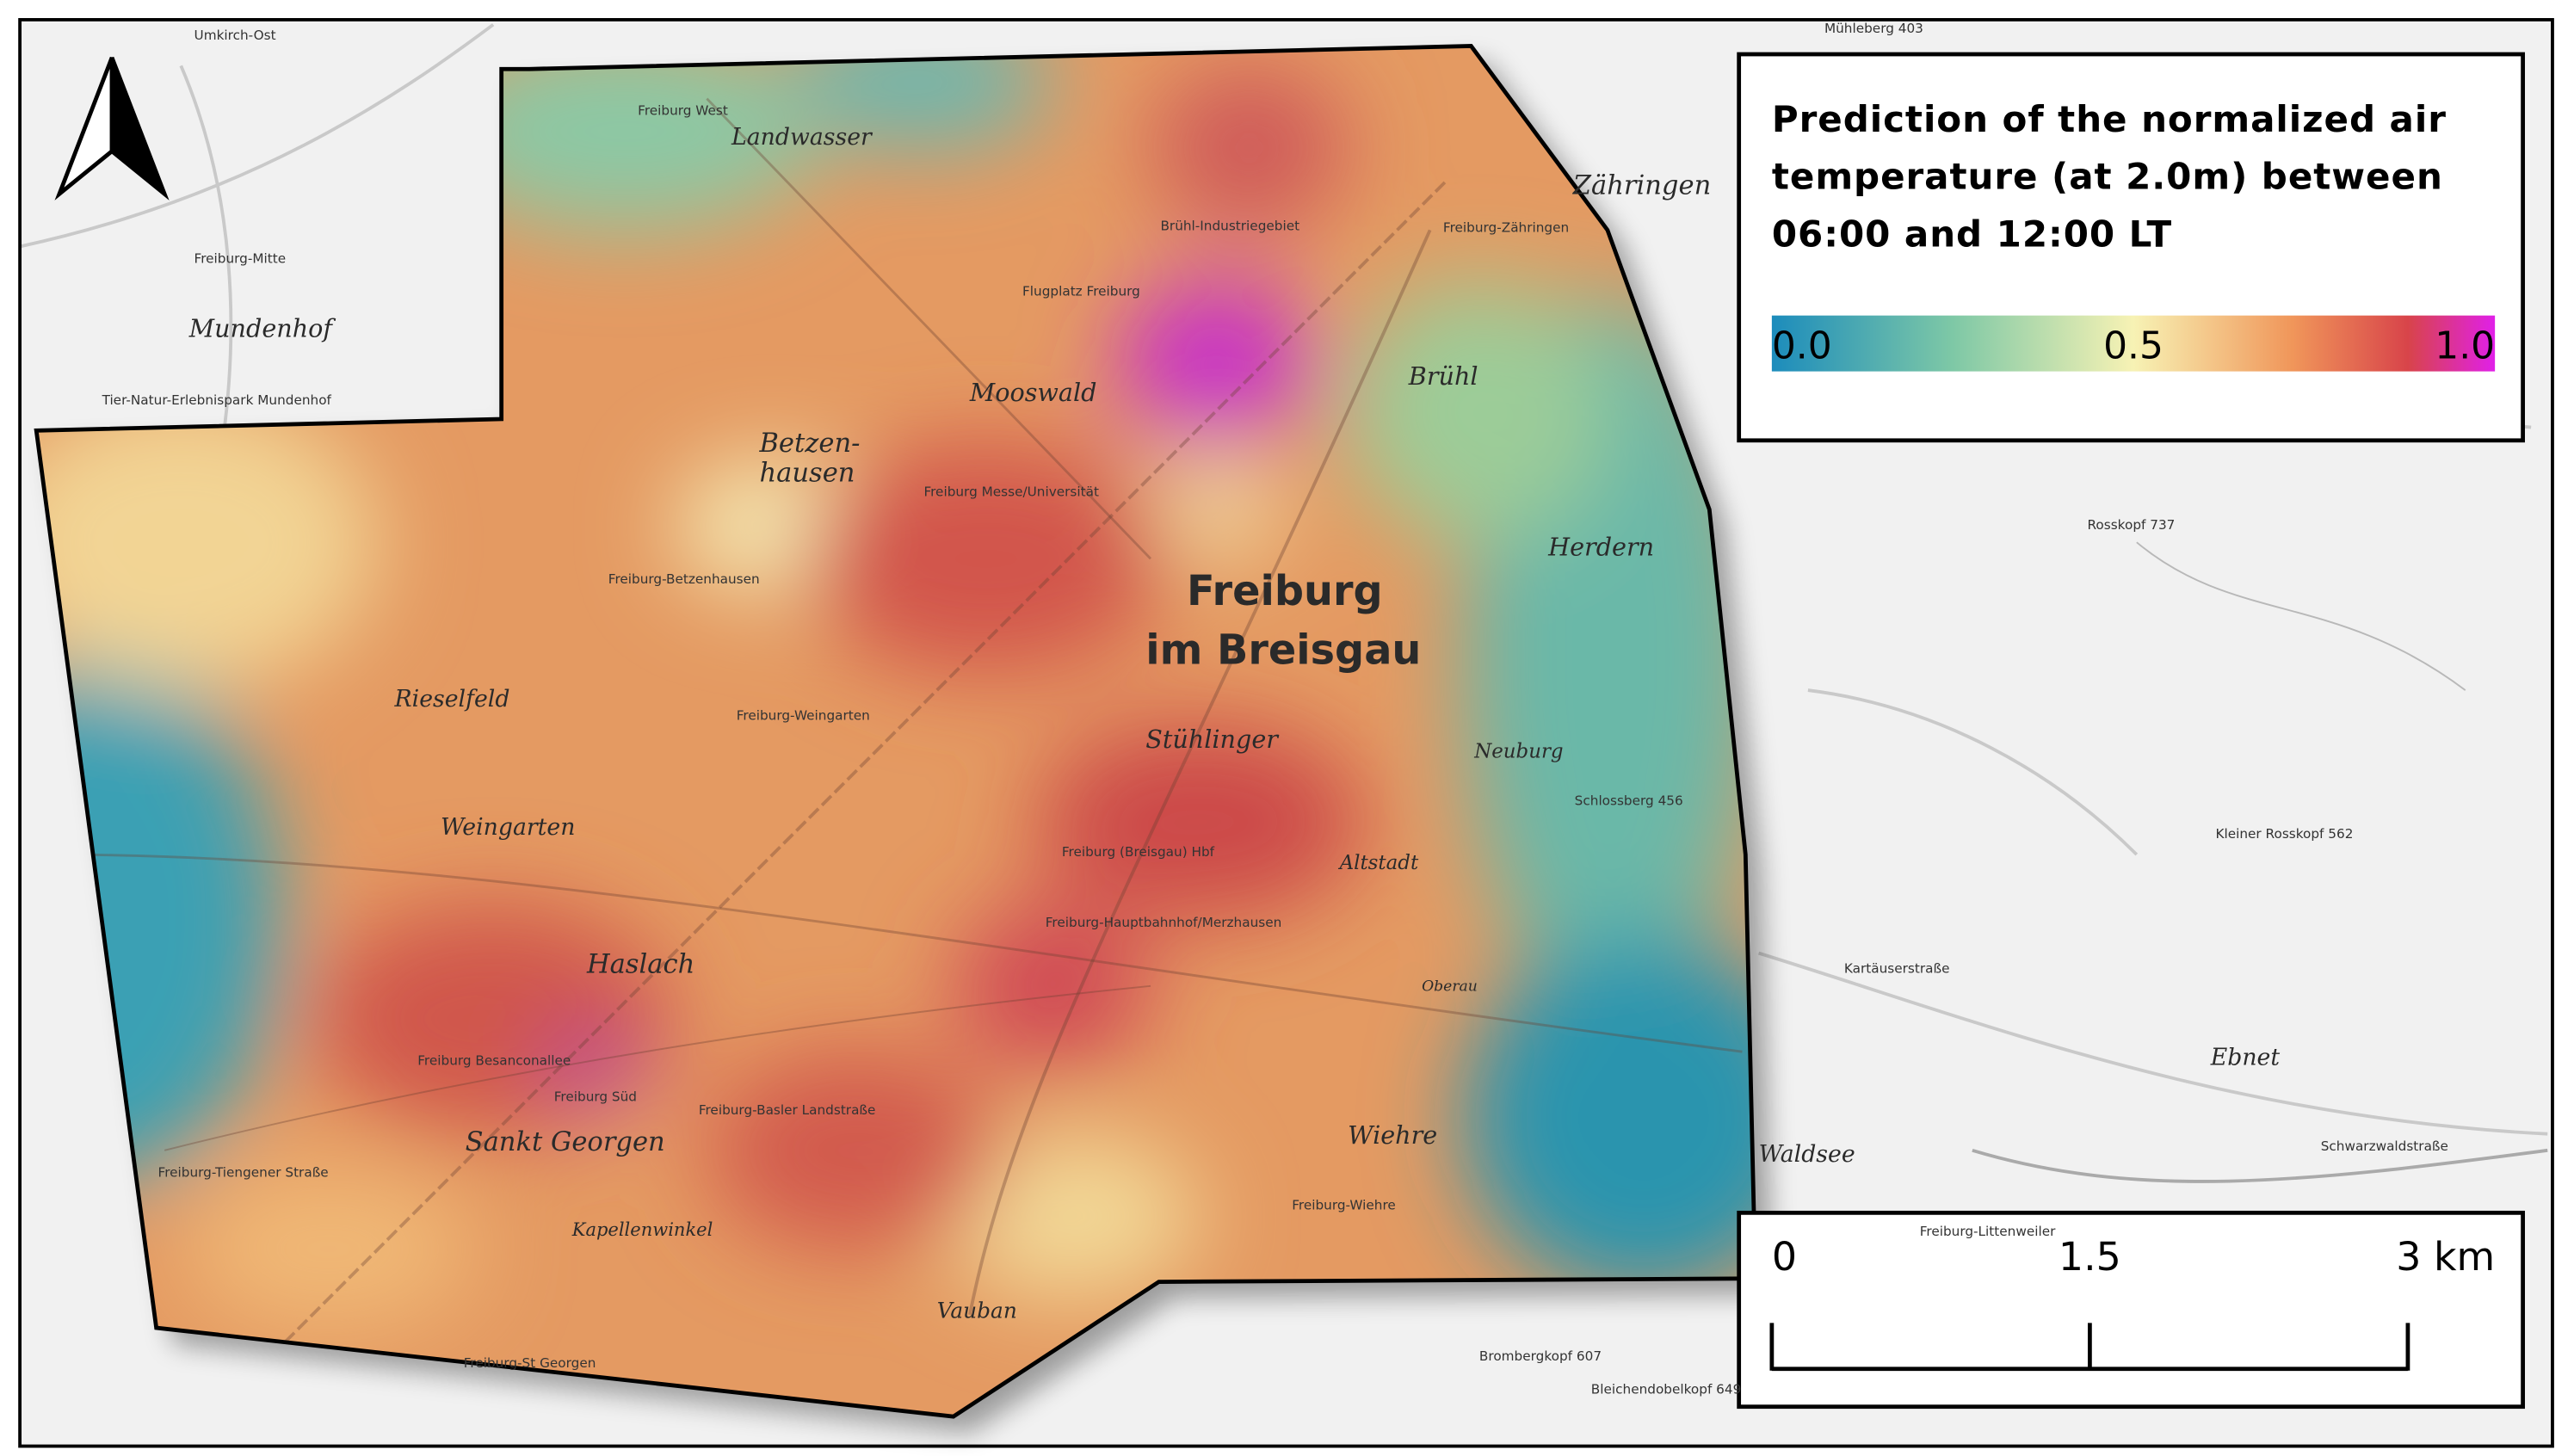 The width and height of the screenshot is (2574, 1456). Describe the element at coordinates (807, 474) in the screenshot. I see `place-label: hausen` at that location.